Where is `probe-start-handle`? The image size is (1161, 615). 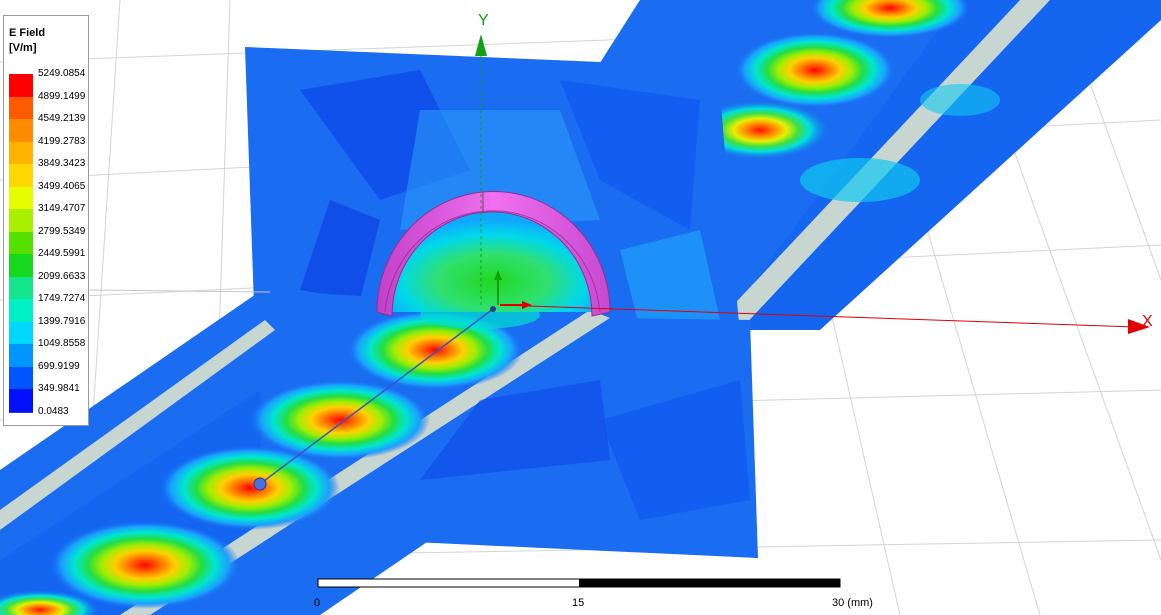
probe-start-handle is located at coordinates (260, 484).